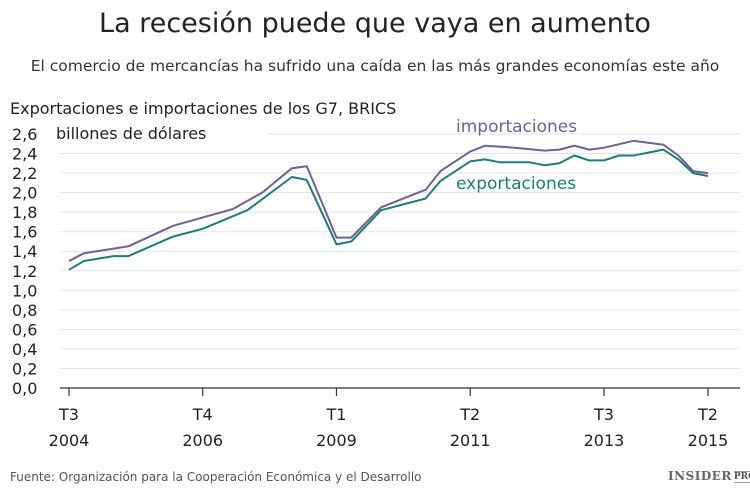  What do you see at coordinates (24, 271) in the screenshot?
I see `y-tick-label: 1,2` at bounding box center [24, 271].